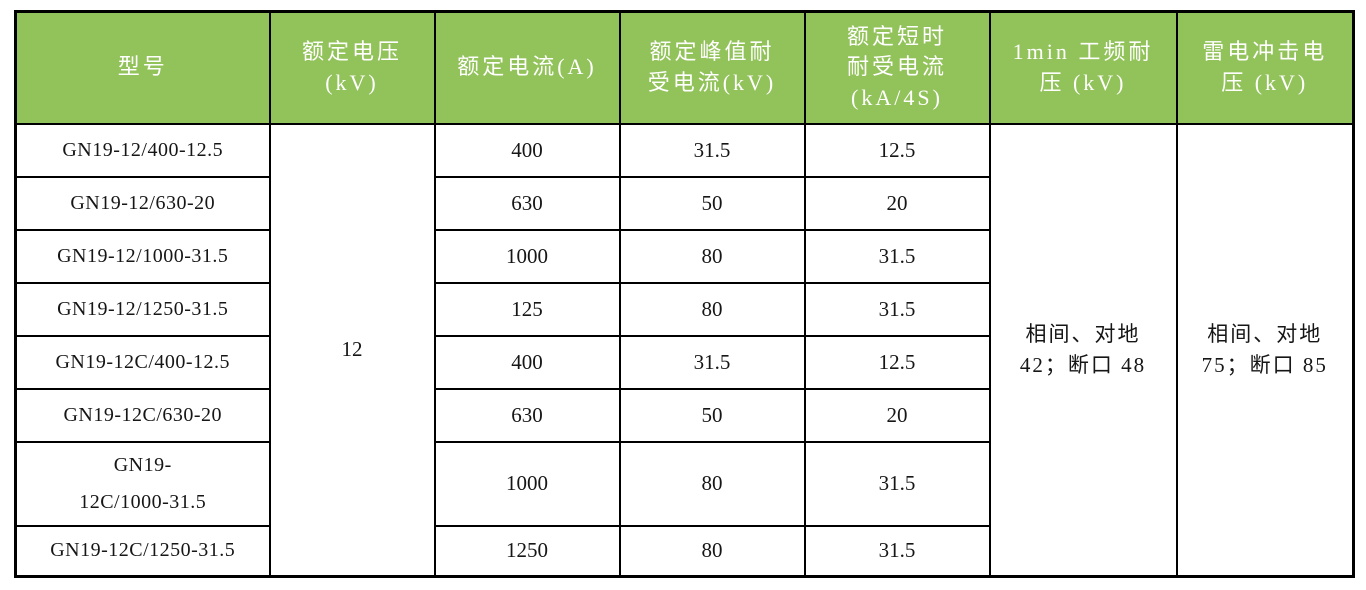 The width and height of the screenshot is (1366, 590). What do you see at coordinates (142, 415) in the screenshot?
I see `cell-model: GN19-12C/630-20` at bounding box center [142, 415].